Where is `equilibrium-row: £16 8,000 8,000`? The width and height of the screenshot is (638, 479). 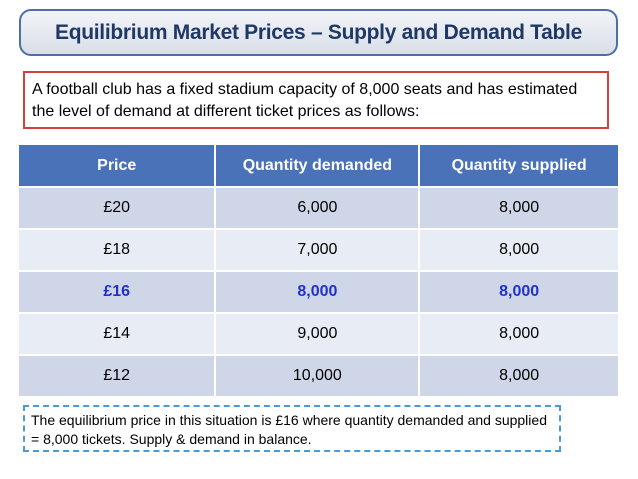 equilibrium-row: £16 8,000 8,000 is located at coordinates (318, 291).